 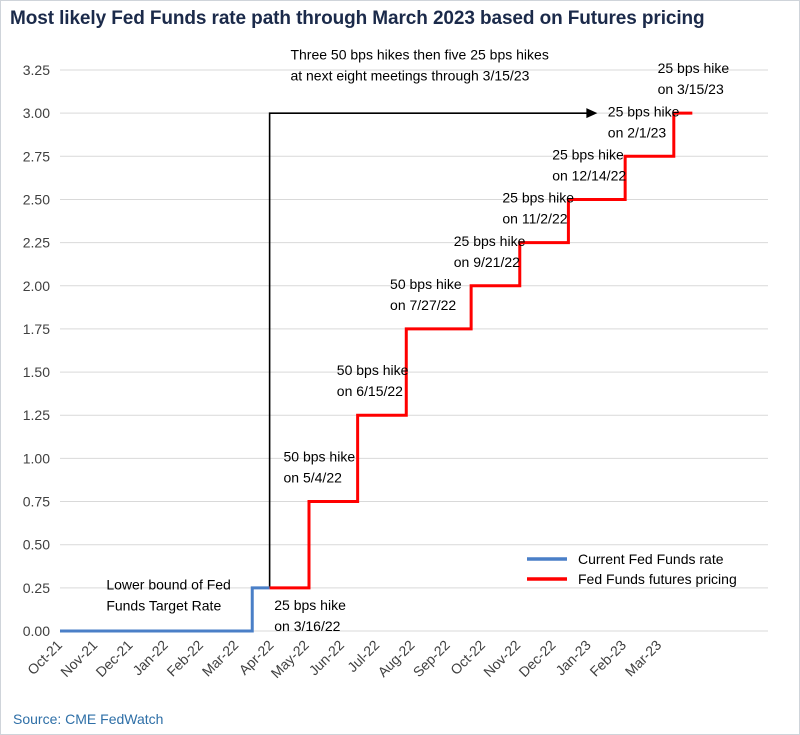 What do you see at coordinates (409, 75) in the screenshot?
I see `annotation-line: at next eight meetings through 3/15/23` at bounding box center [409, 75].